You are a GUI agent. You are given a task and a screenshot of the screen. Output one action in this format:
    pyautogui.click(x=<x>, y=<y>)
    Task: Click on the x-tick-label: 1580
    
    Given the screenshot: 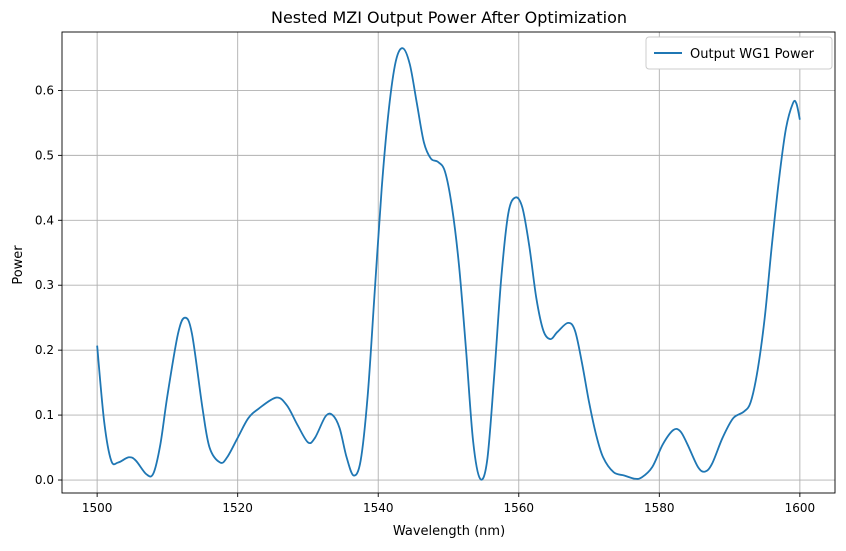 What is the action you would take?
    pyautogui.click(x=659, y=508)
    